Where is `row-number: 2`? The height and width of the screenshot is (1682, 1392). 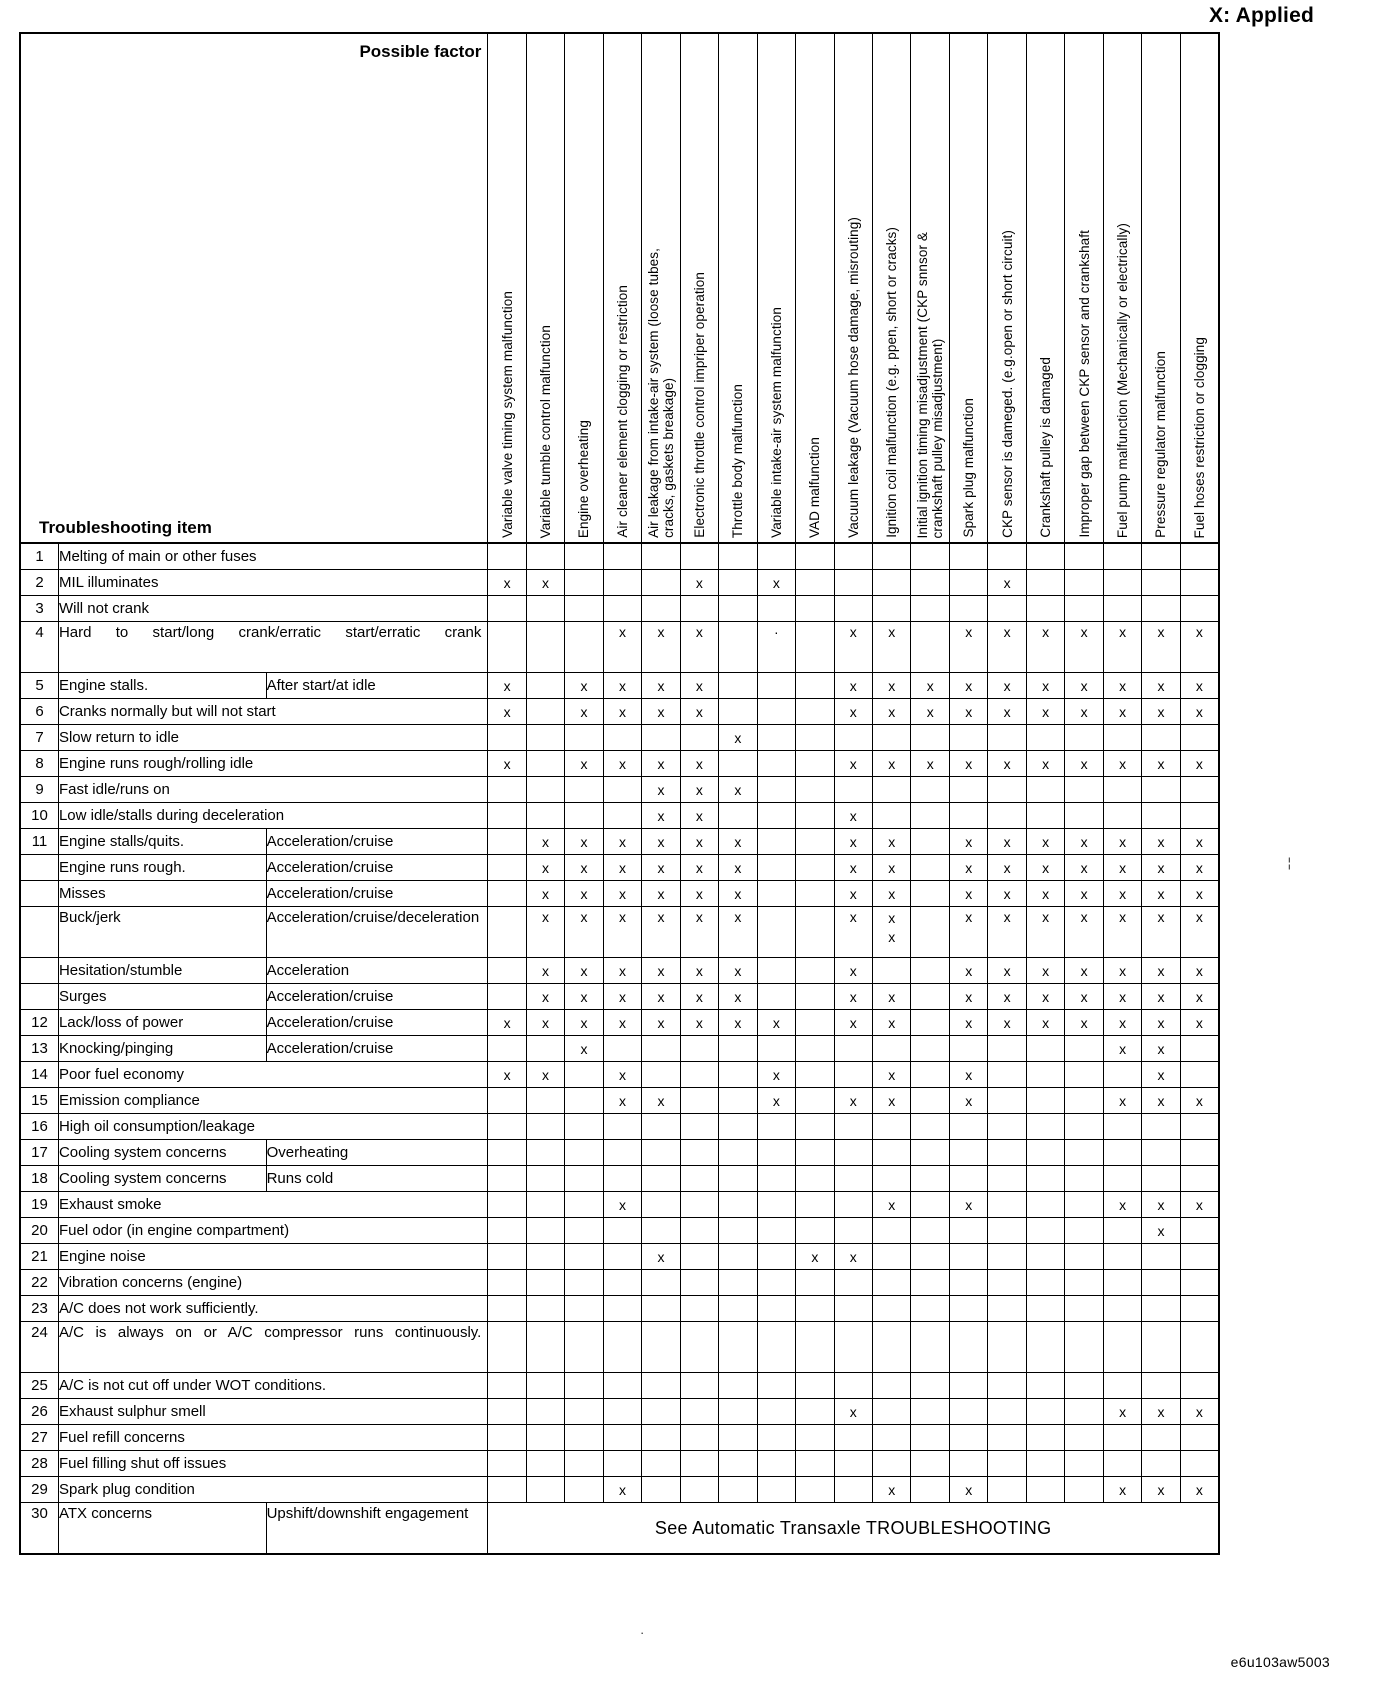
row-number: 2 is located at coordinates (38, 582).